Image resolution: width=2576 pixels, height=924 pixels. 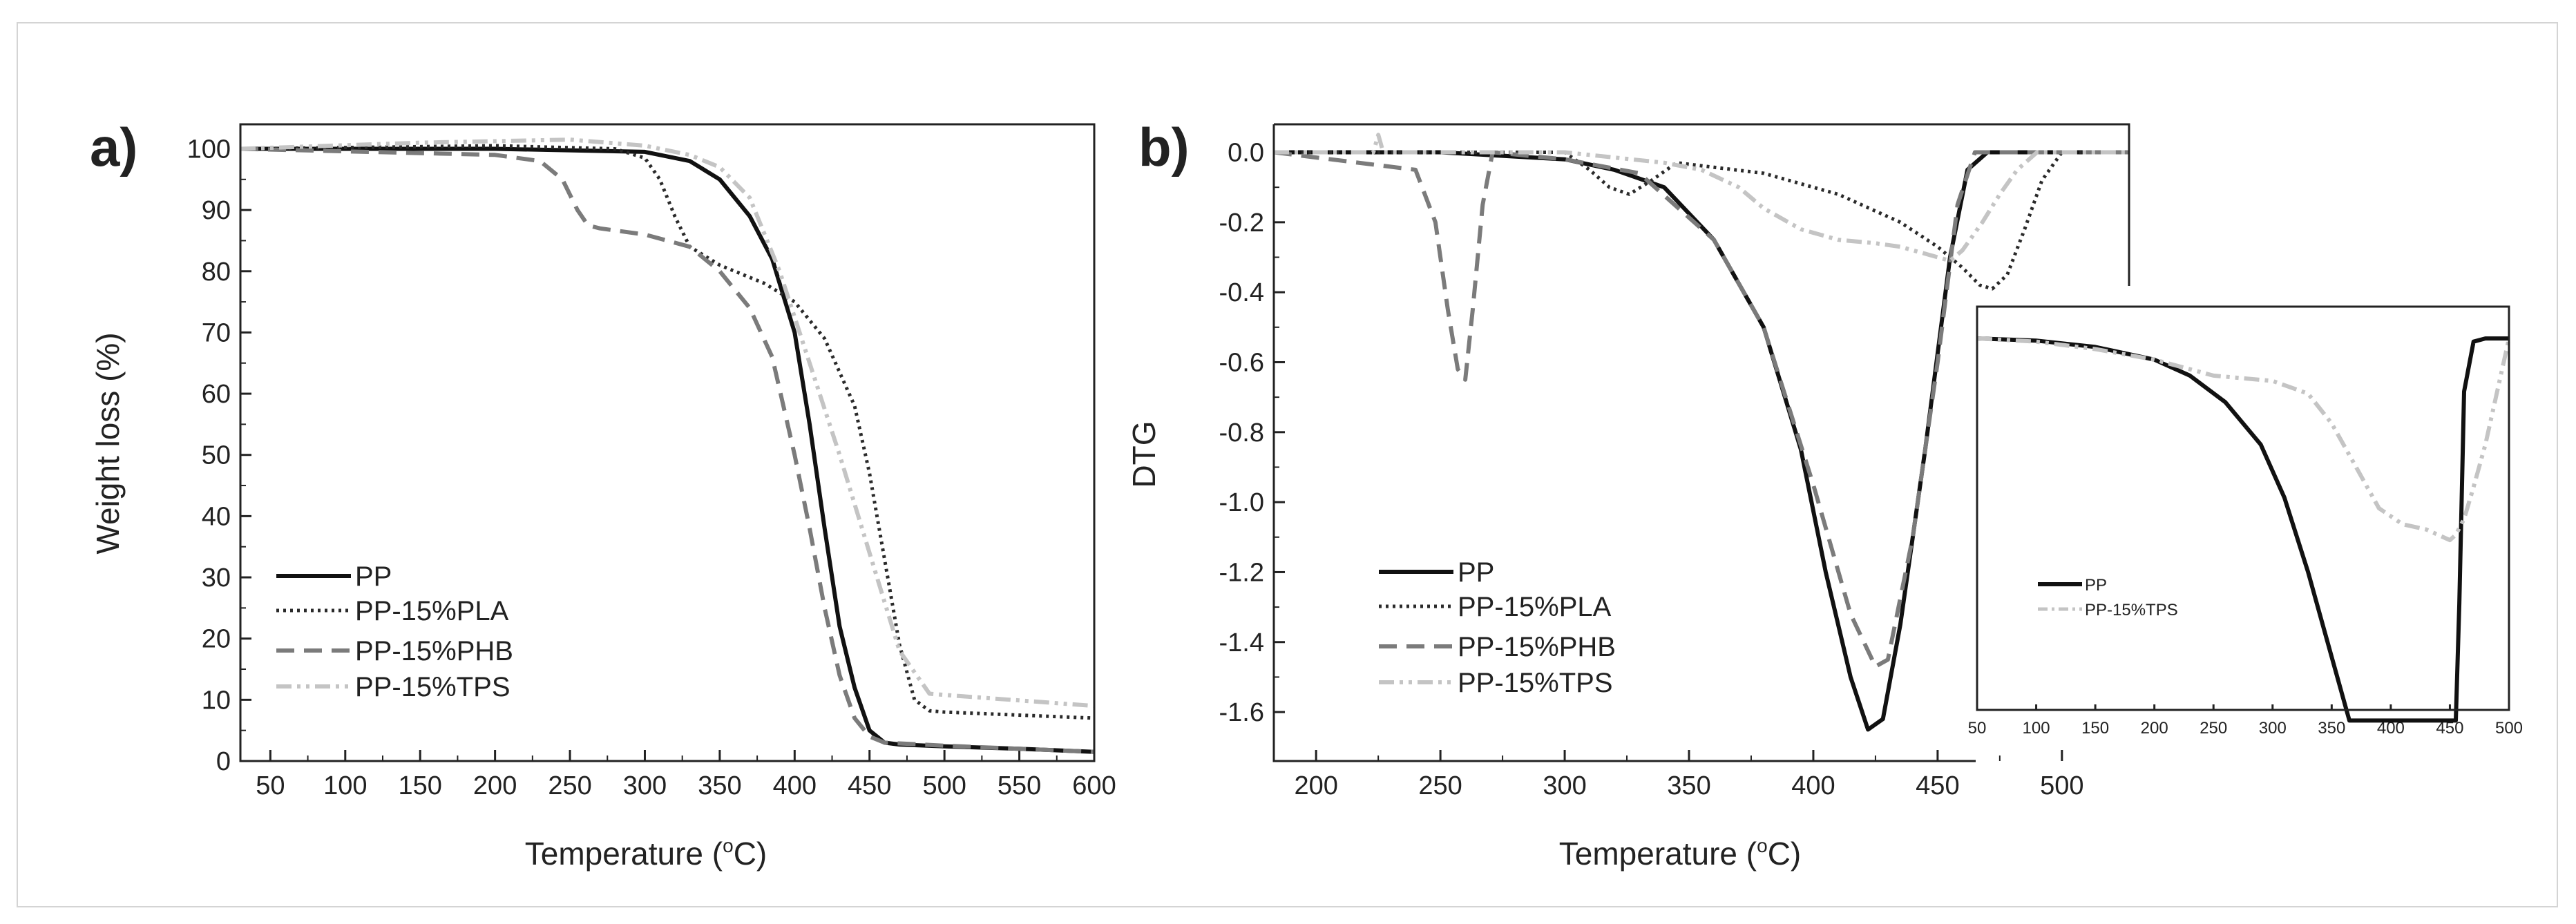 I want to click on panel-b-series-pp-15-pla, so click(x=1702, y=221).